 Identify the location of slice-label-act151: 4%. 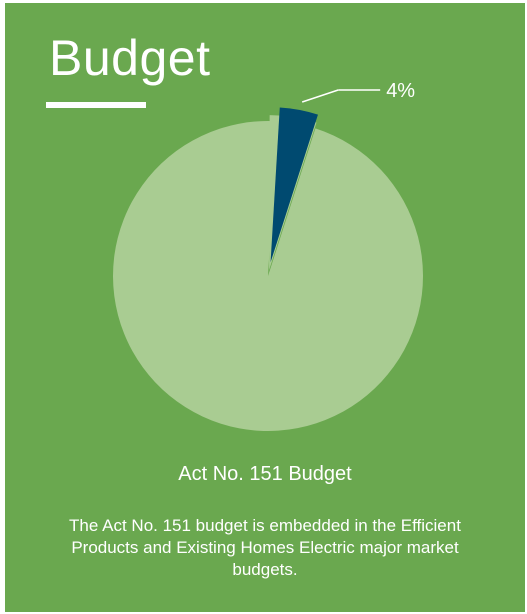
(400, 91).